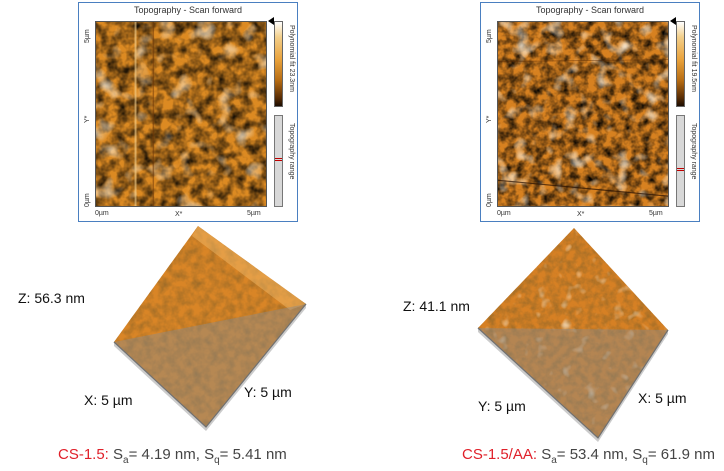 This screenshot has width=724, height=471. Describe the element at coordinates (581, 214) in the screenshot. I see `x-tick-mid-right: X*` at that location.